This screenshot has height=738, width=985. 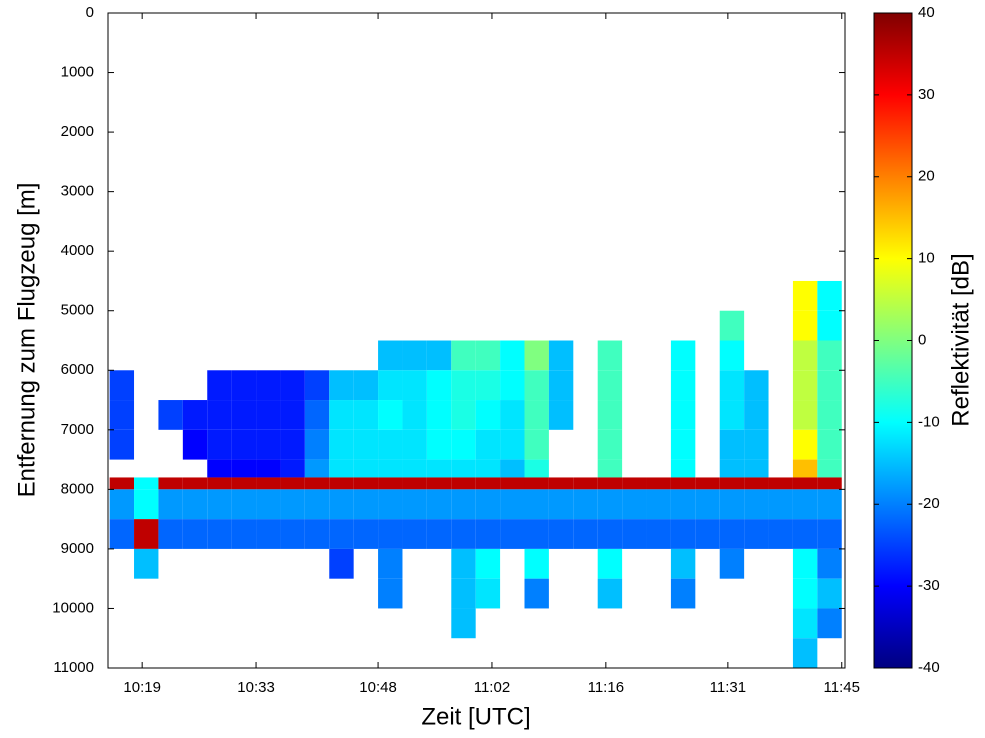 I want to click on colorbar-tick-label: 20, so click(x=926, y=176).